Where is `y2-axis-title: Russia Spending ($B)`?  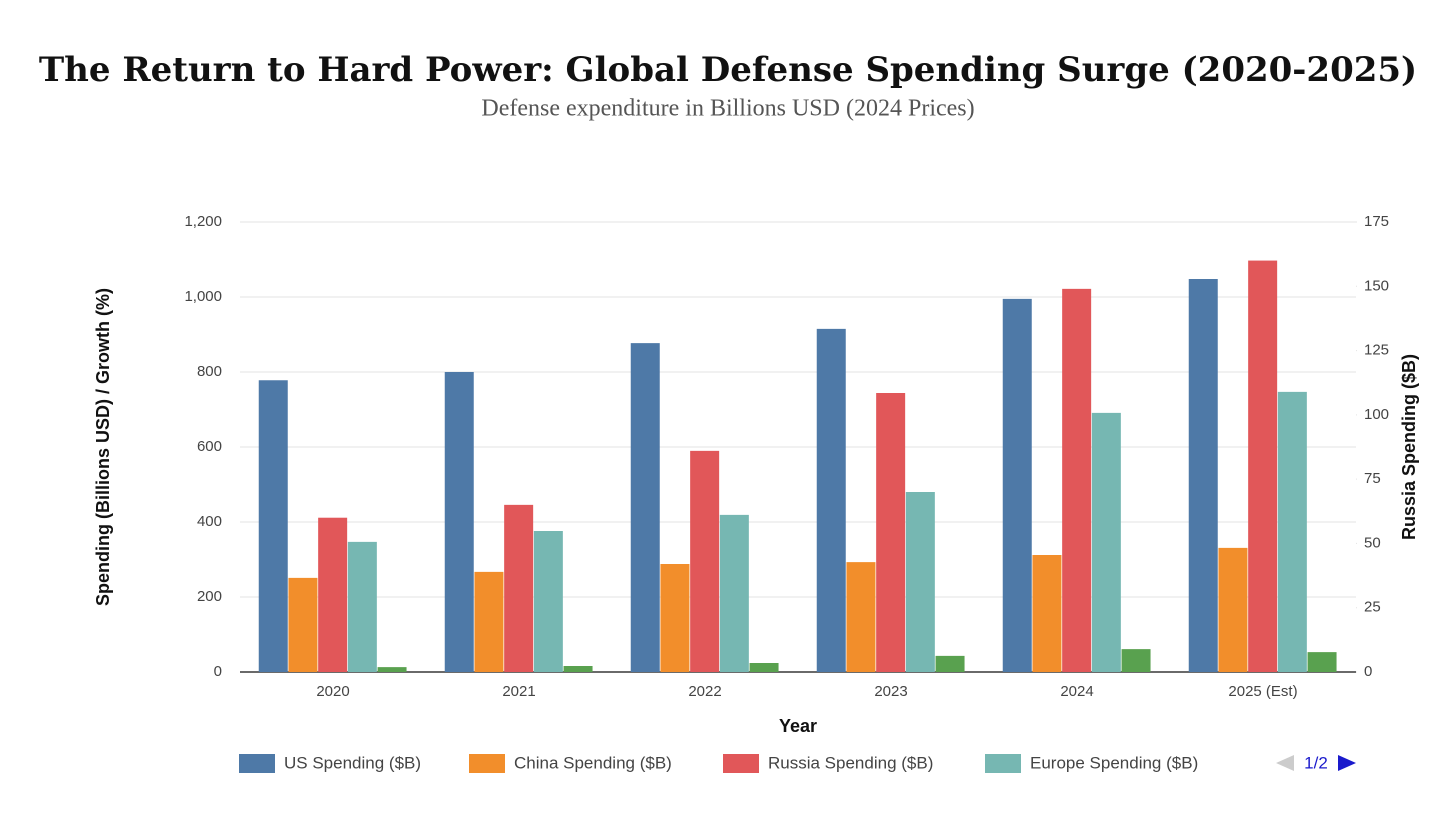
y2-axis-title: Russia Spending ($B) is located at coordinates (1409, 447).